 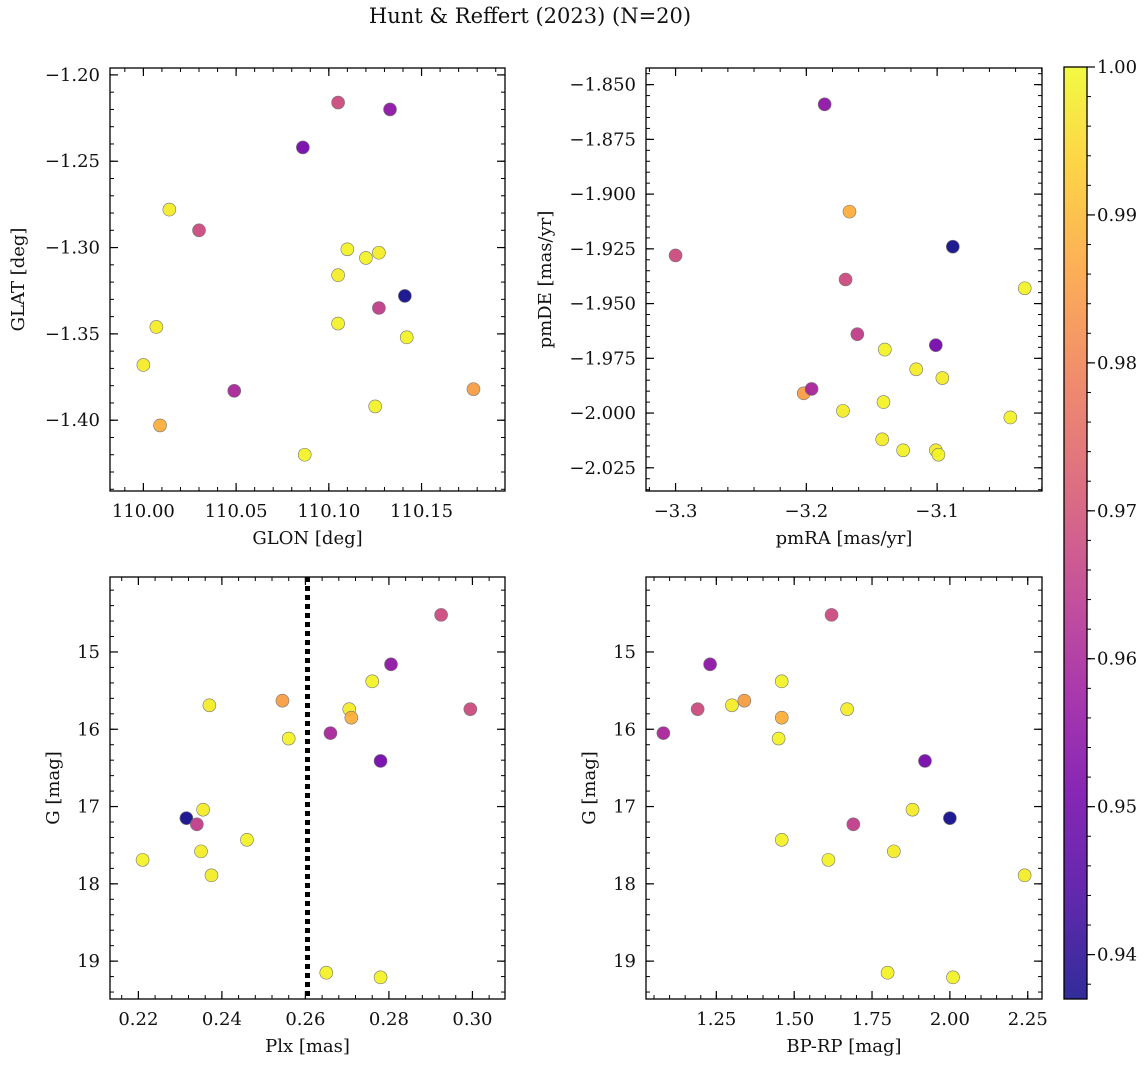 I want to click on x-tick-label: 0.22, so click(x=138, y=1019).